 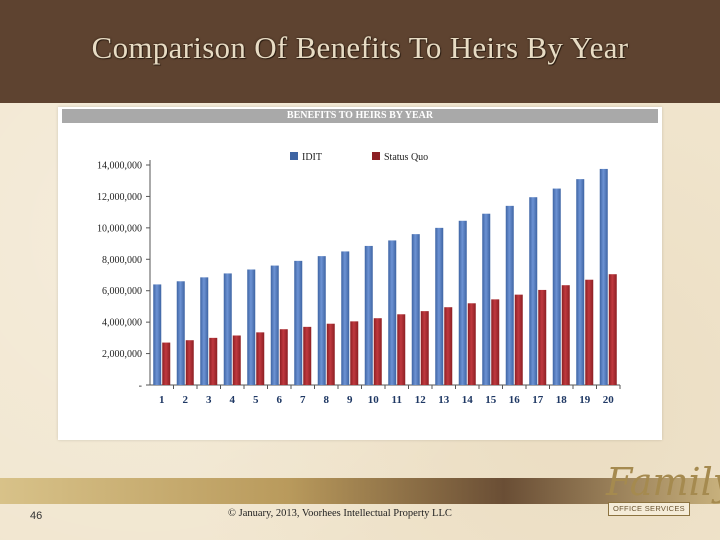 I want to click on chart-title: BENEFITS TO HEIRS BY YEAR, so click(x=360, y=116).